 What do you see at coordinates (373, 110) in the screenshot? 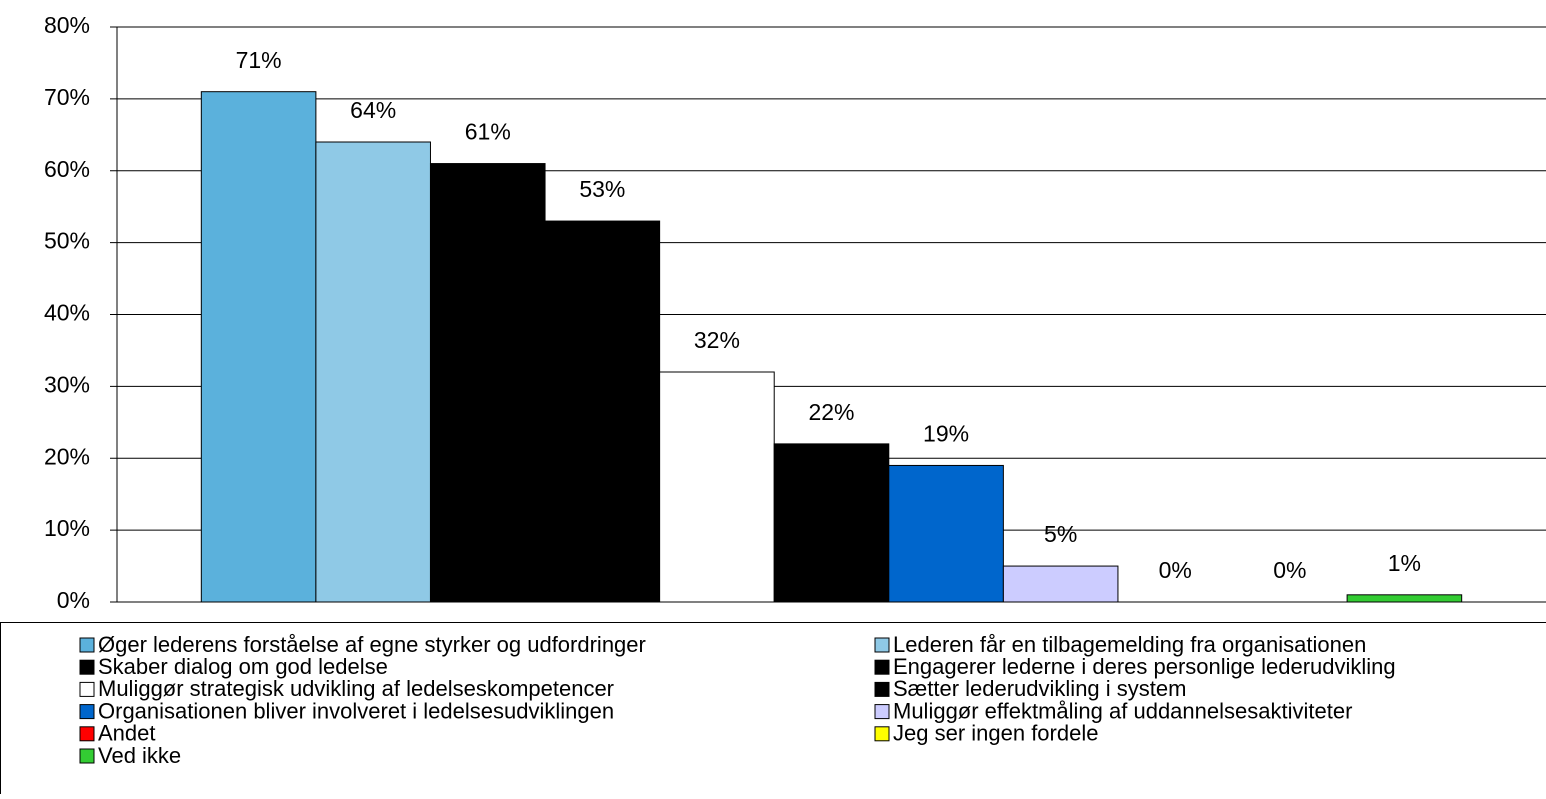
I see `value-label: 64%` at bounding box center [373, 110].